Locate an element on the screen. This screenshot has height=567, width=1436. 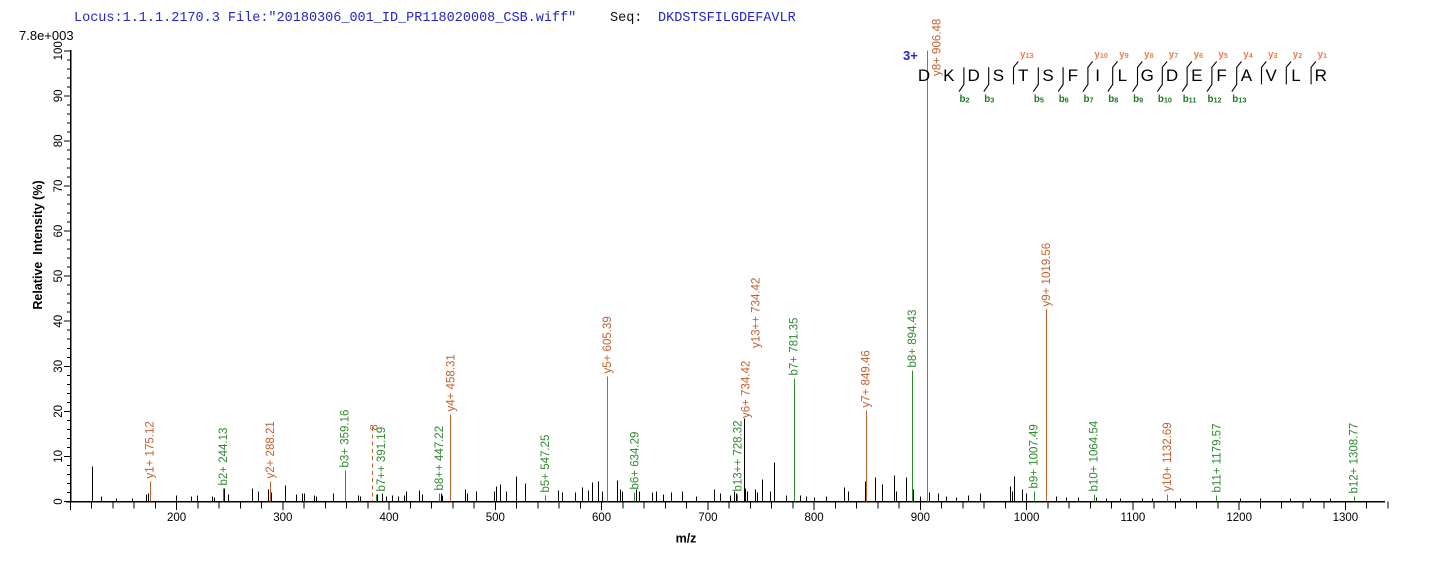
svg-text: b5 is located at coordinates (1039, 99).